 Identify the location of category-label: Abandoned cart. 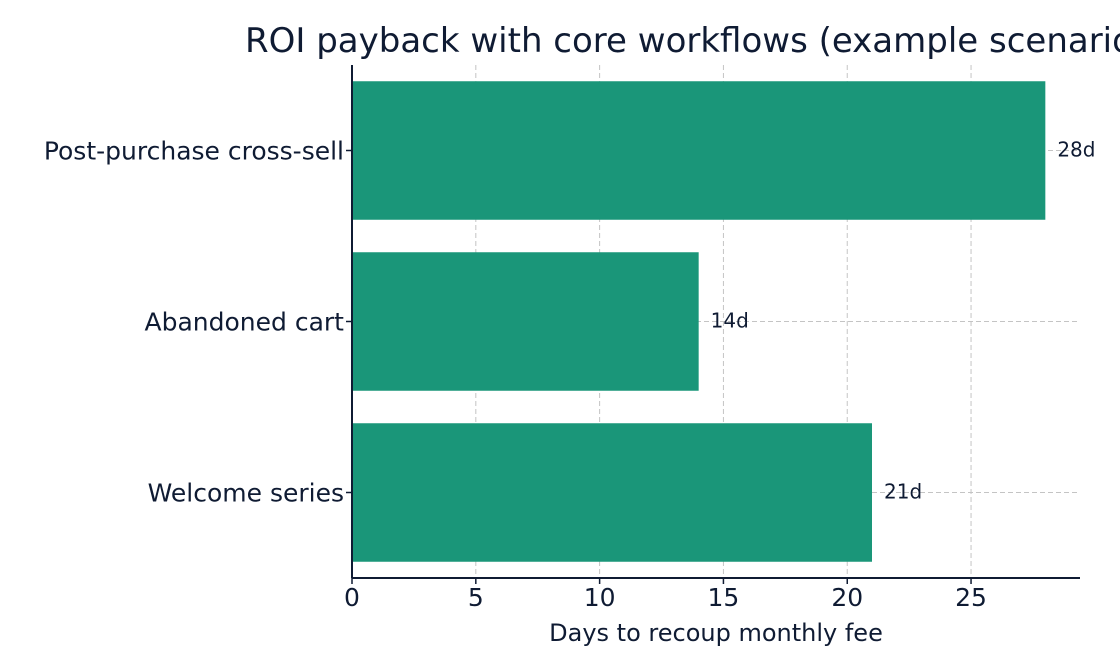
(245, 322).